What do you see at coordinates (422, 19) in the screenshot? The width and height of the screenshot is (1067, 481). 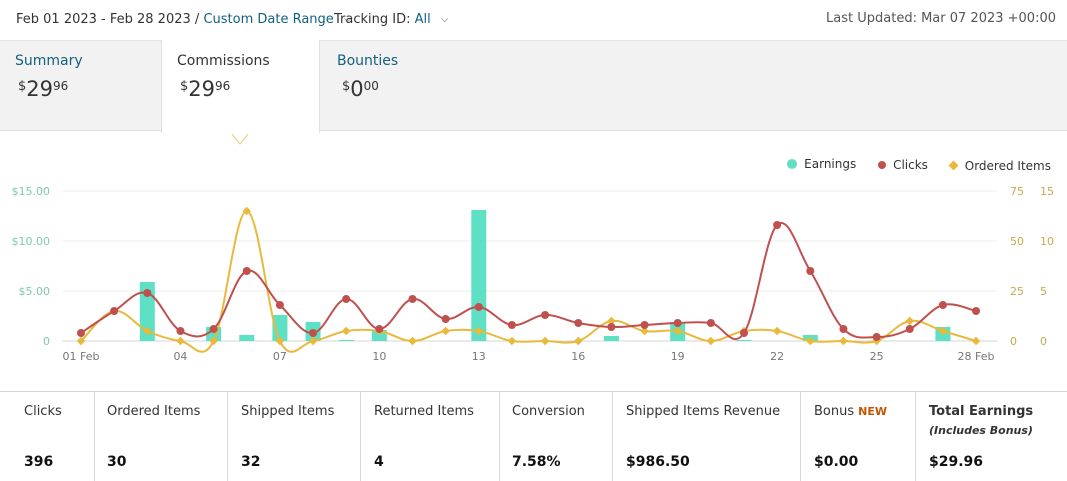 I see `tracking-id-value: All` at bounding box center [422, 19].